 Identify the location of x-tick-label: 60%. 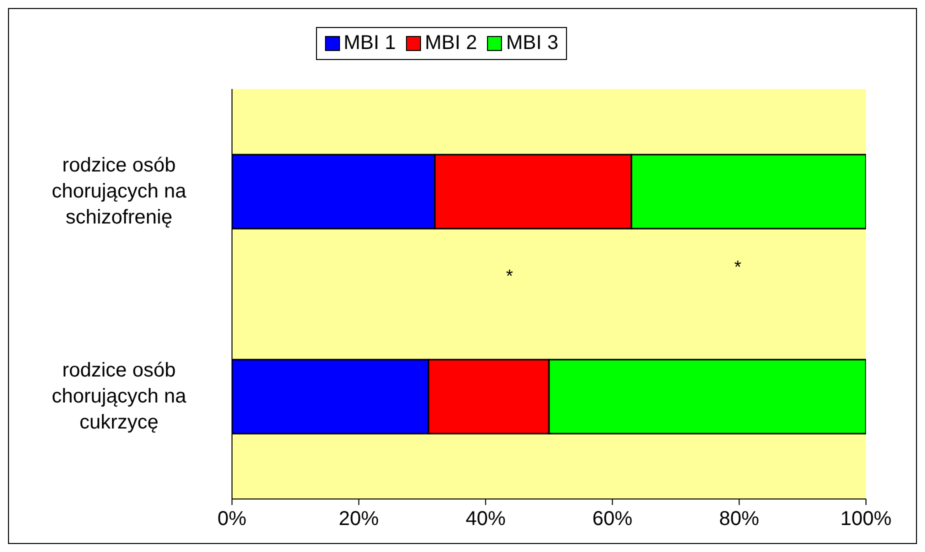
(612, 519).